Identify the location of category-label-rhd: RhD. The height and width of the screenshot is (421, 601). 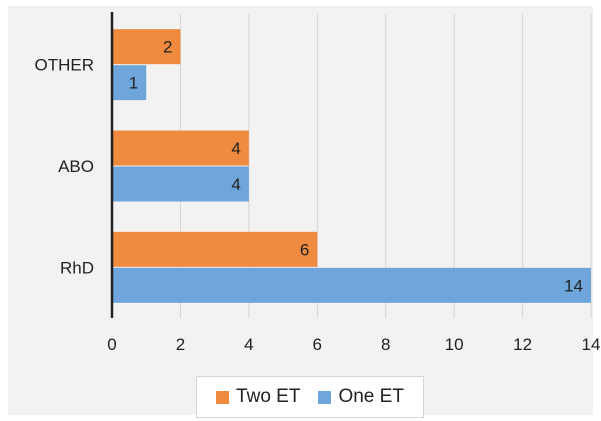
(77, 267).